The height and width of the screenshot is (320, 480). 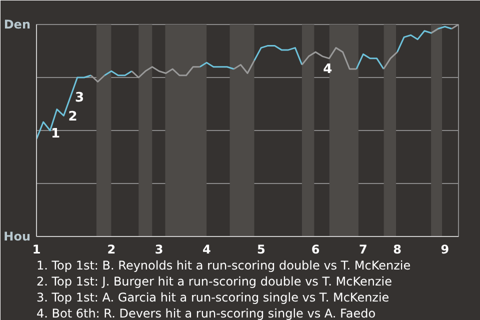 What do you see at coordinates (206, 313) in the screenshot?
I see `text: 4. Bot 6th: R. Devers hit a run-scoring single vs A. Faedo` at bounding box center [206, 313].